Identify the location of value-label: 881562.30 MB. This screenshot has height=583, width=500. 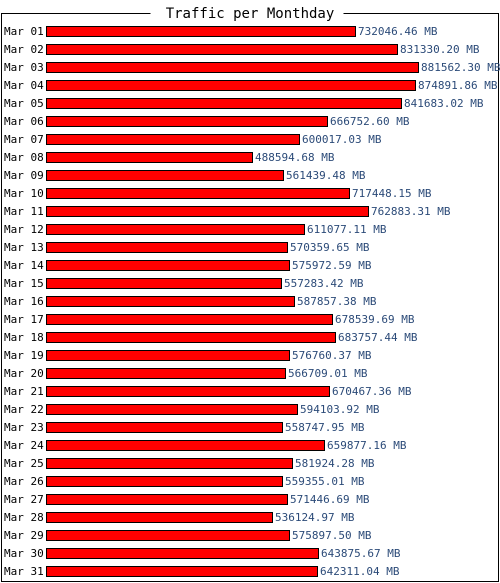
(460, 67).